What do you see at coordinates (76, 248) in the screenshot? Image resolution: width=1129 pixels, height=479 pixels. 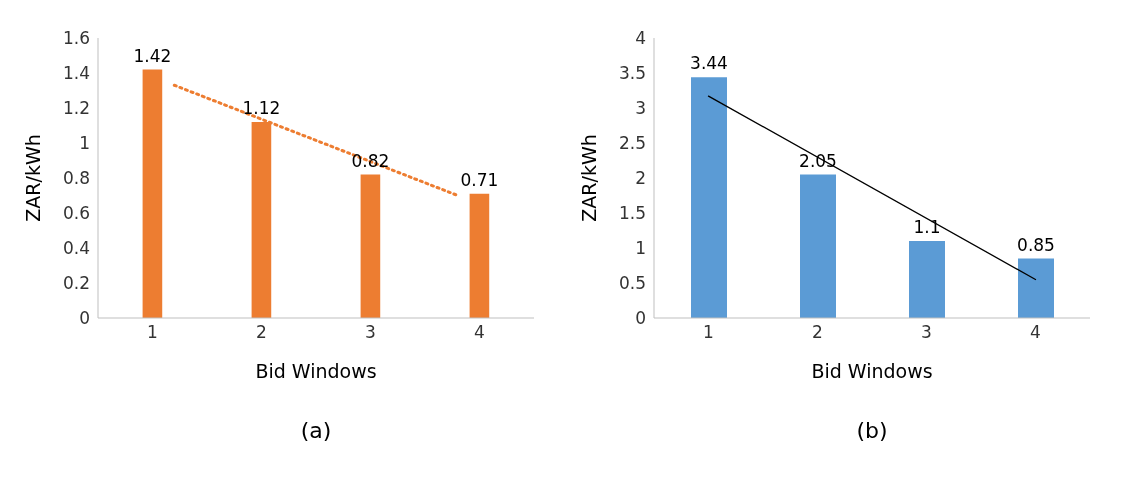 I see `y-tick-label: 0.4` at bounding box center [76, 248].